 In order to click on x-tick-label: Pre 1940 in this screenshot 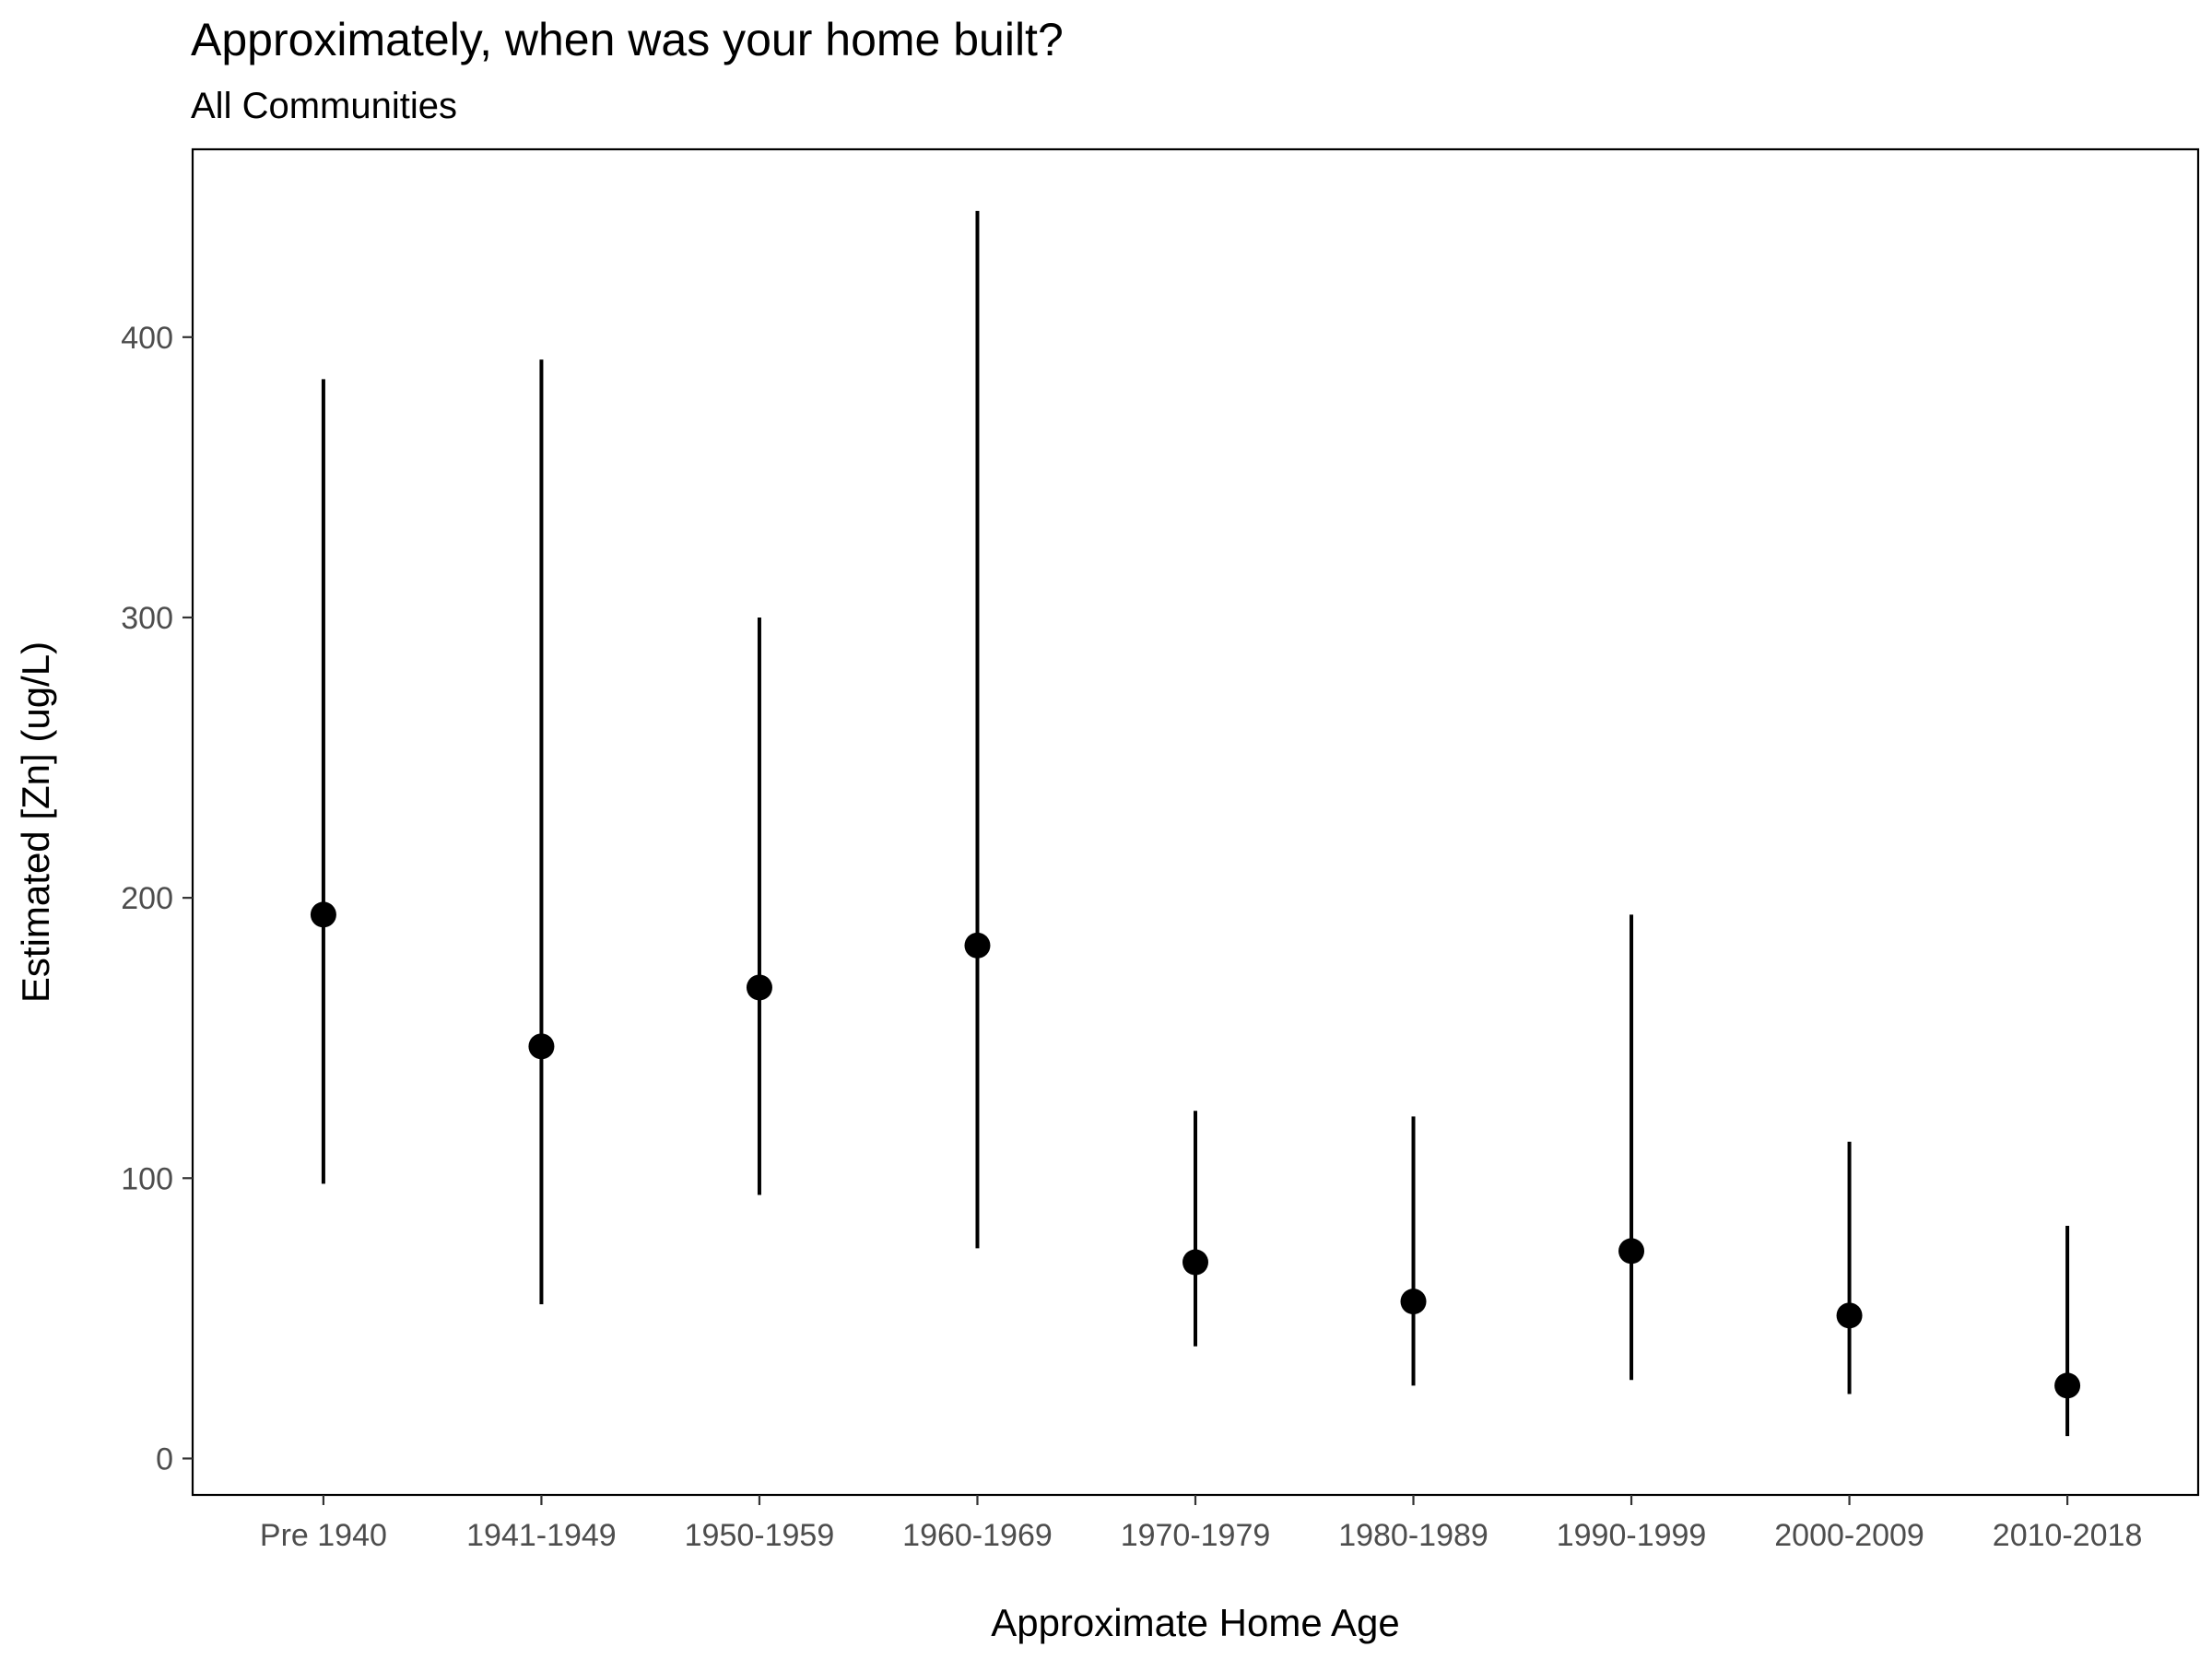, I will do `click(323, 1535)`.